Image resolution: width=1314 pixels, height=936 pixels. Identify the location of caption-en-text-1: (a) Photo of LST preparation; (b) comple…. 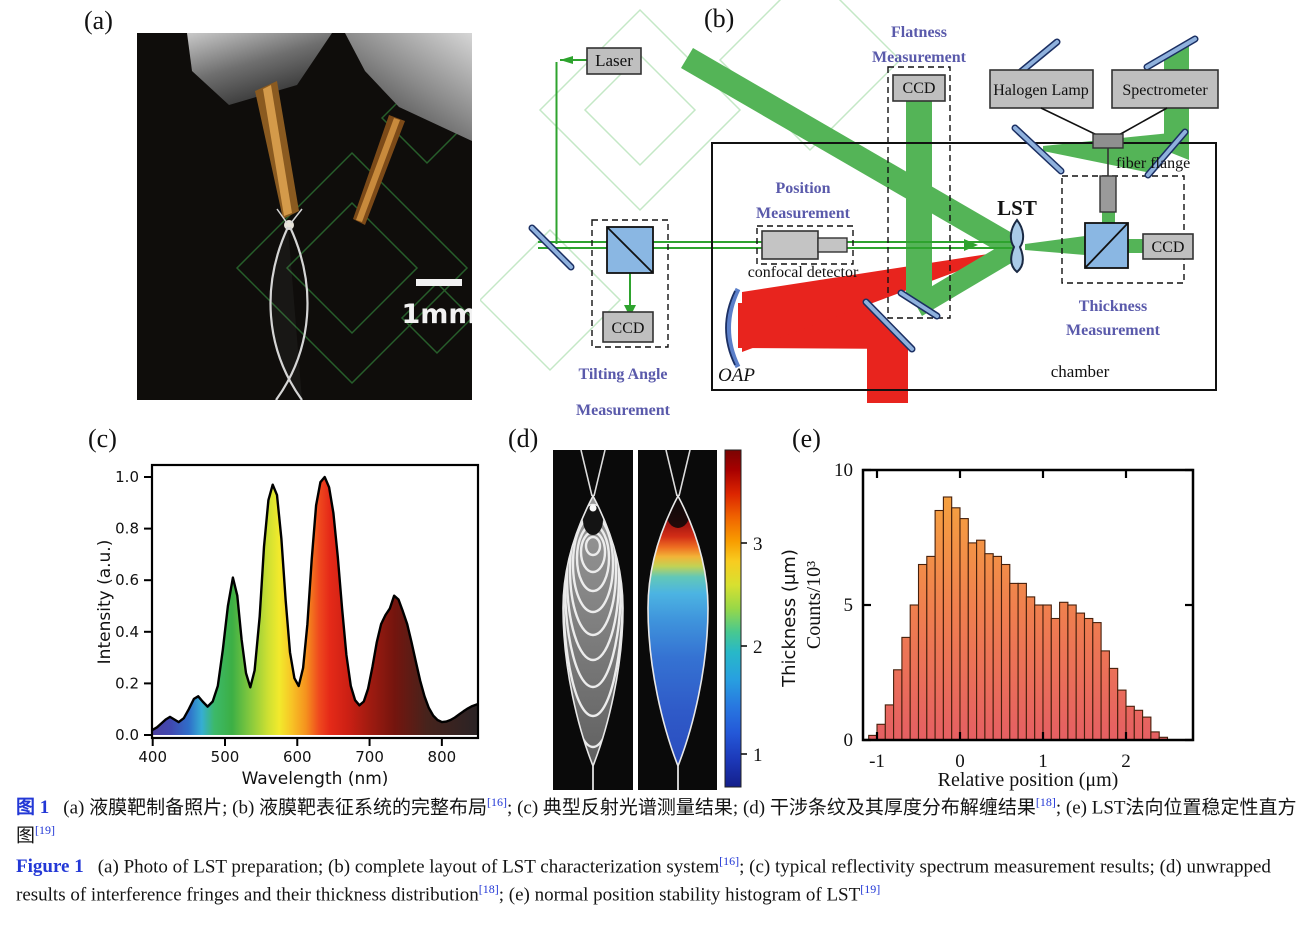
(408, 866).